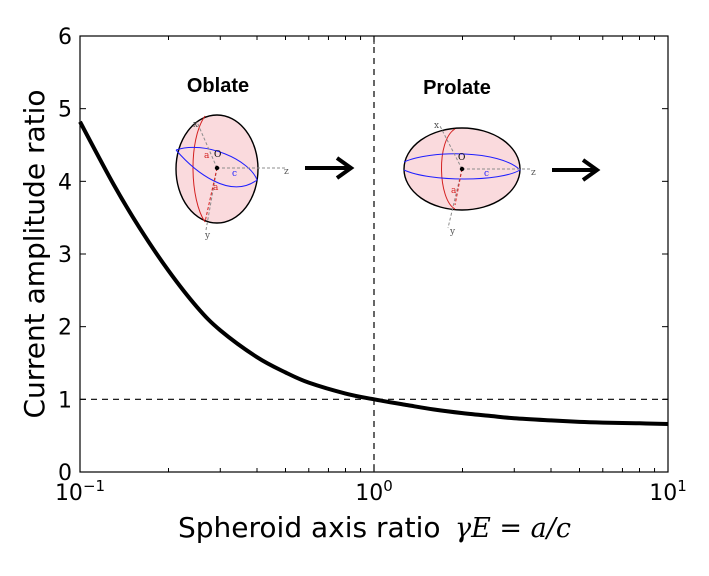  I want to click on y-tick-label-1: 1, so click(65, 400).